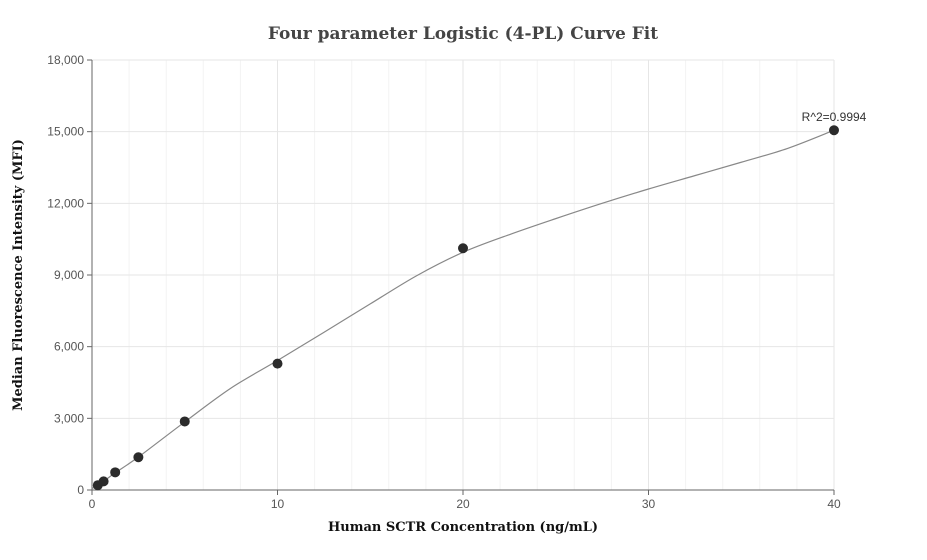 This screenshot has width=927, height=560. I want to click on y-tick-label: 0, so click(80, 490).